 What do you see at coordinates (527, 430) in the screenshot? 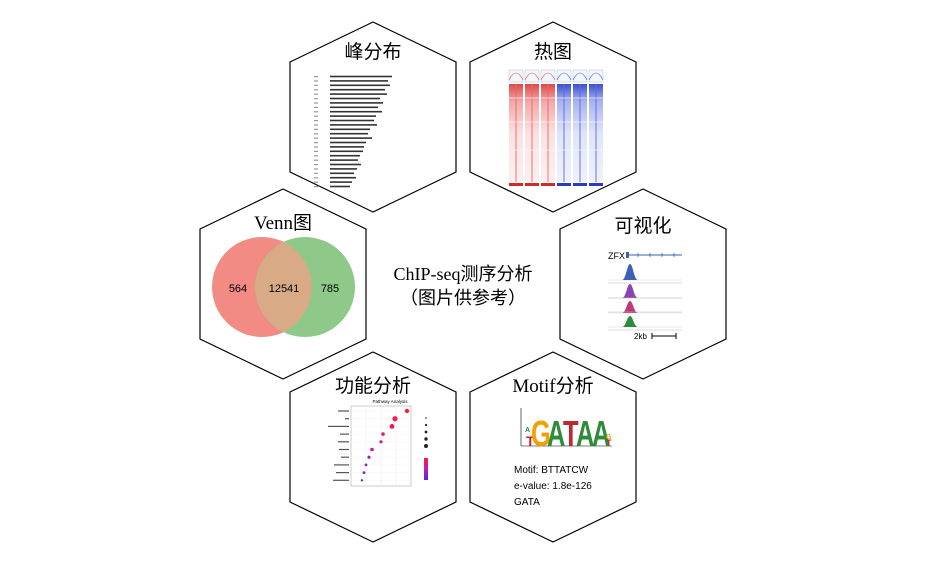
I see `svg-text: A` at bounding box center [527, 430].